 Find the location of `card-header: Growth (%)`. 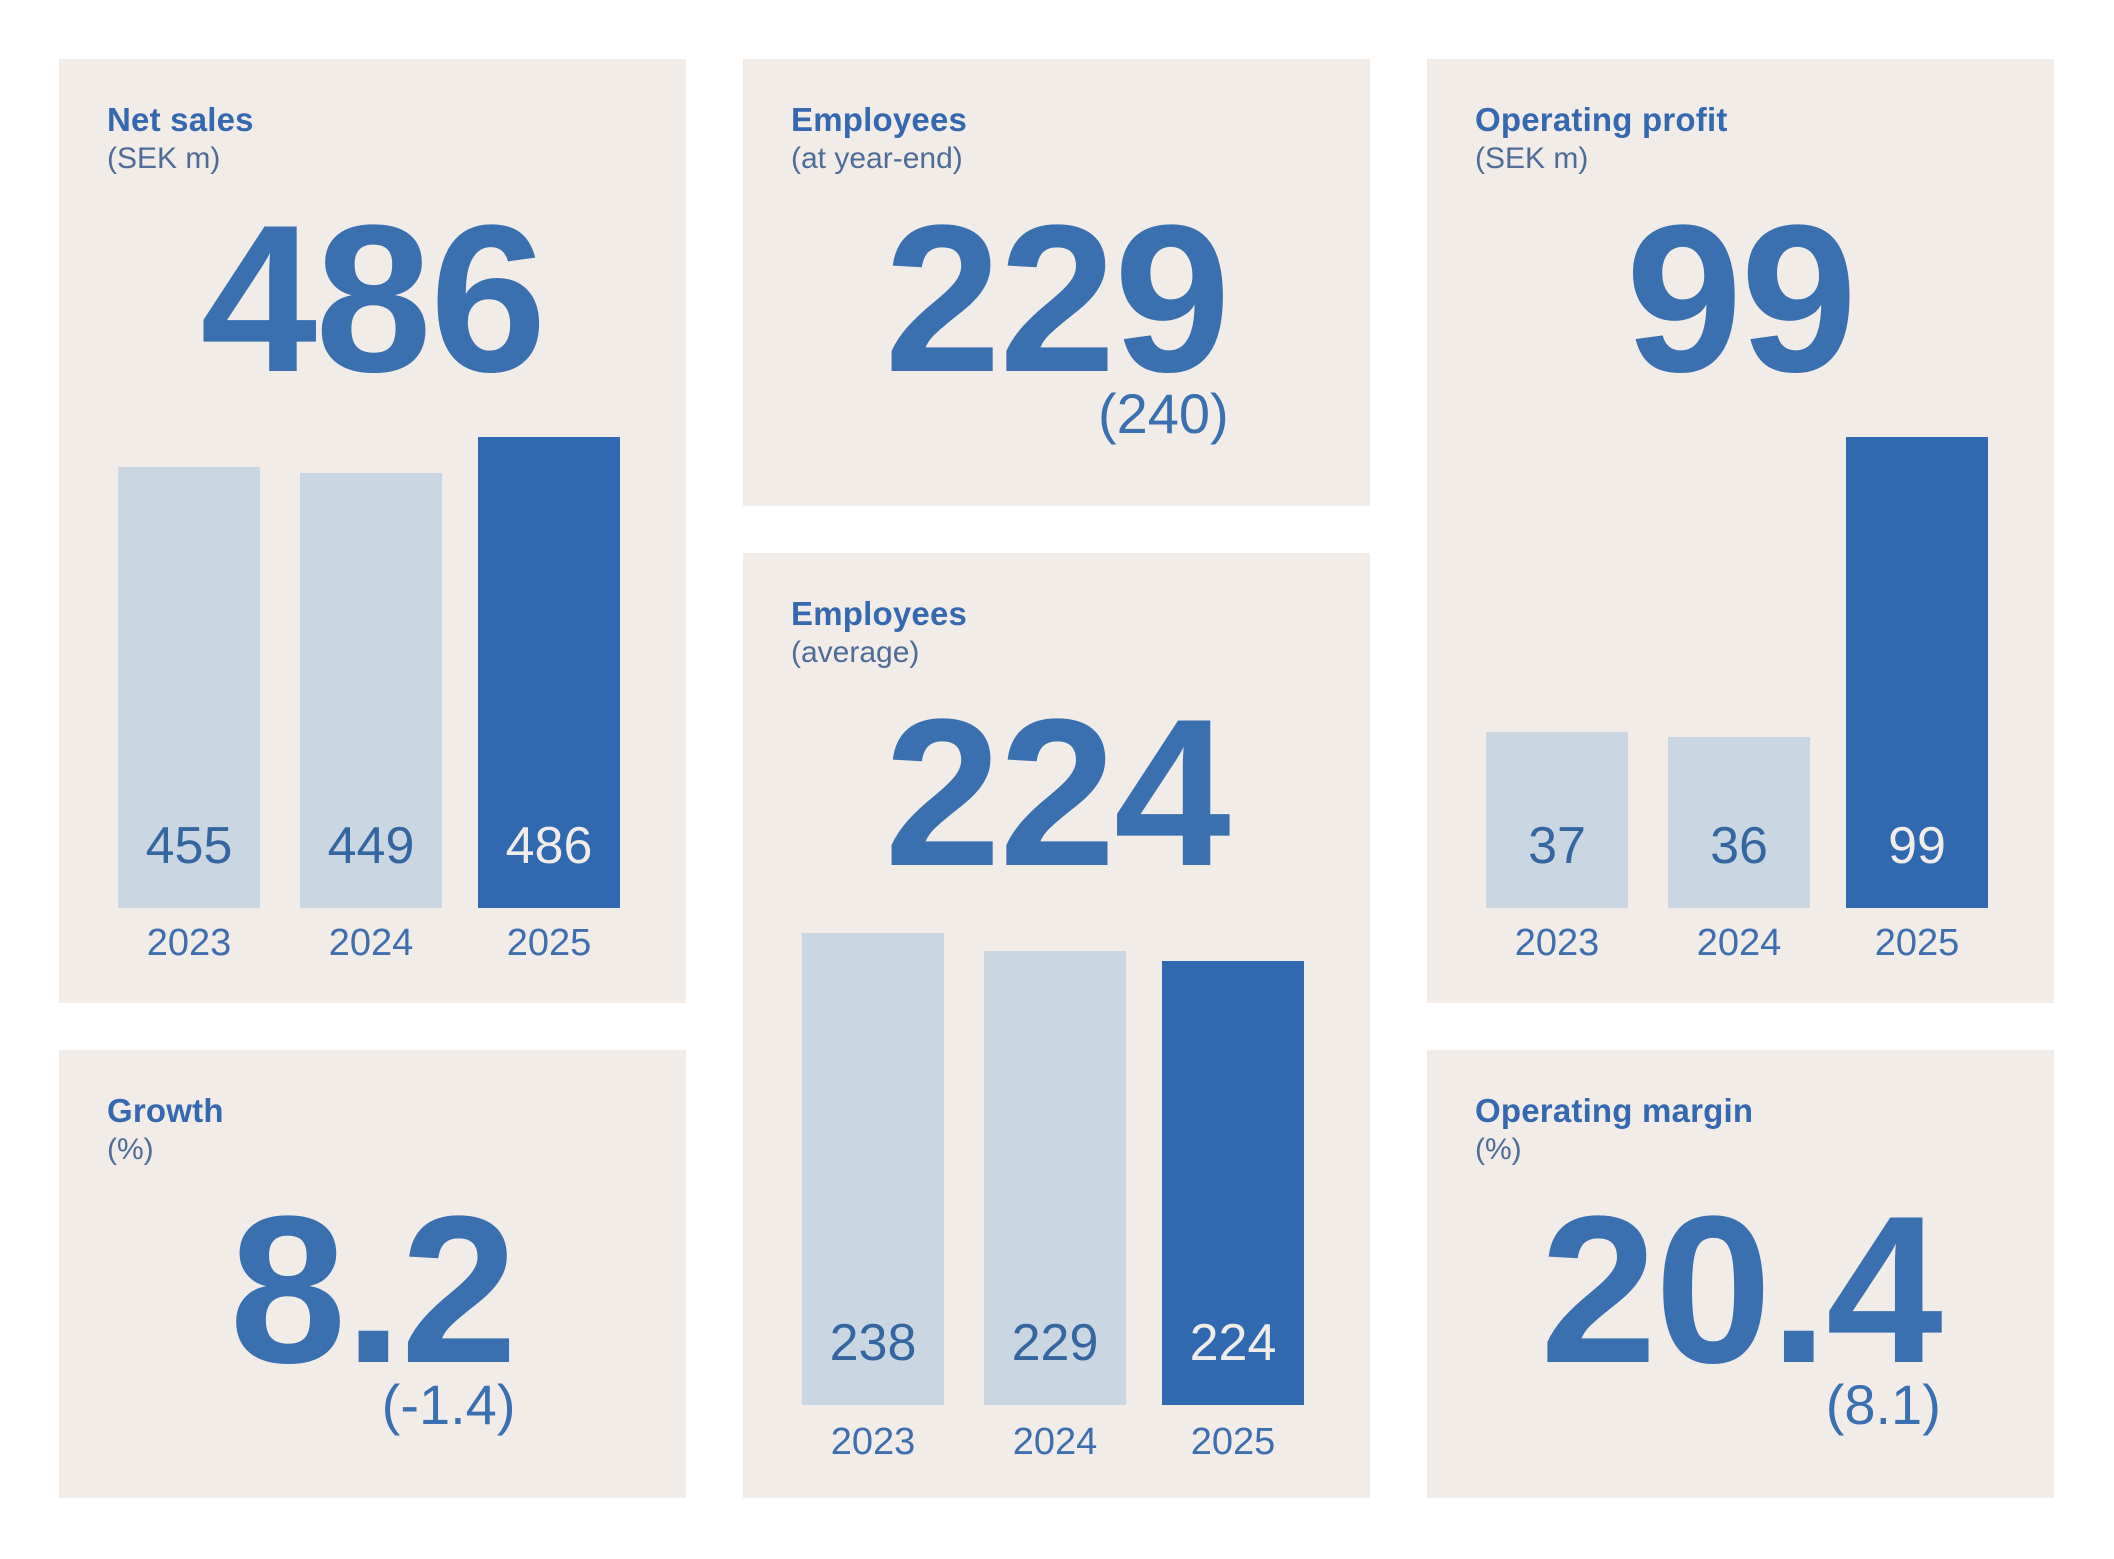

card-header: Growth (%) is located at coordinates (165, 1130).